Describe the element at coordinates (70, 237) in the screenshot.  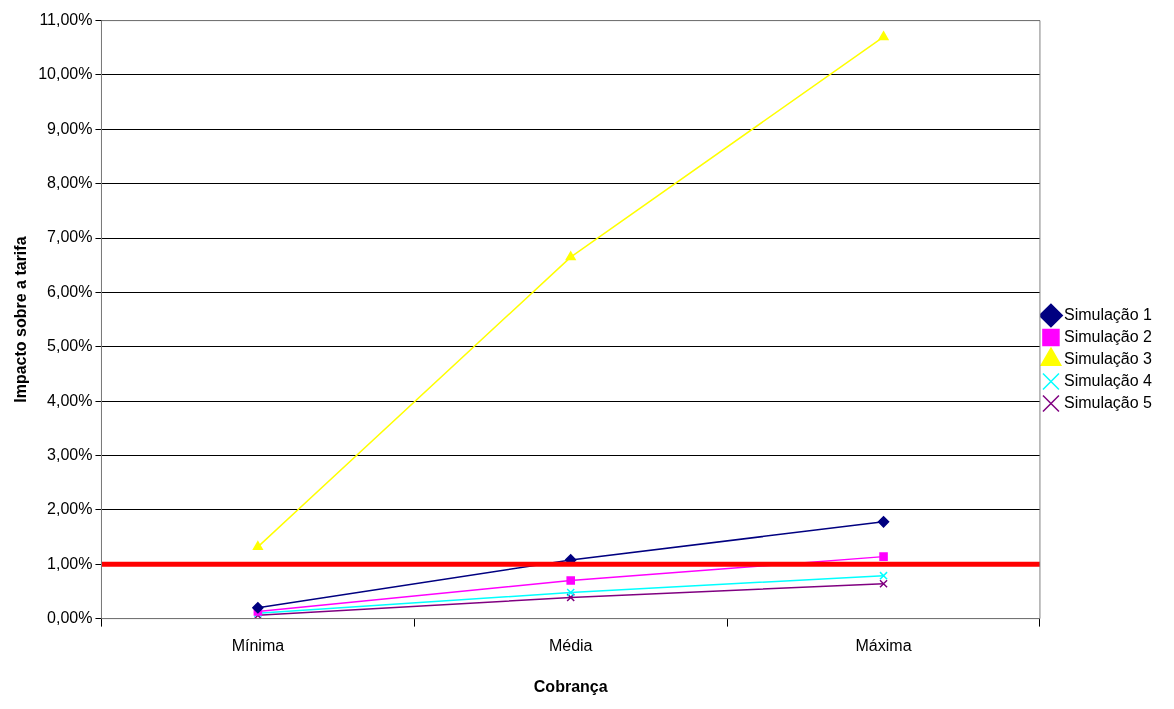
I see `y-tick-label: 7,00%` at that location.